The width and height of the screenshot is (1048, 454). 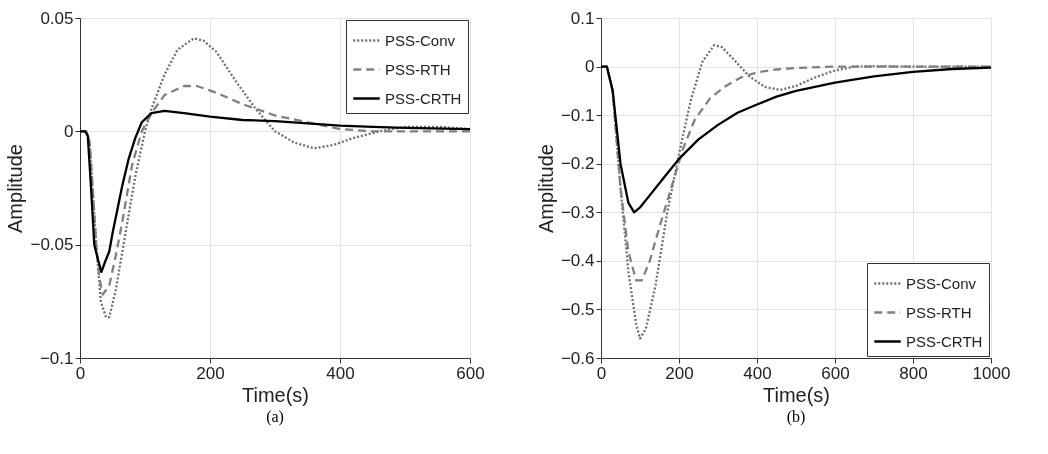 I want to click on y-tick-label: −0.6, so click(x=577, y=358).